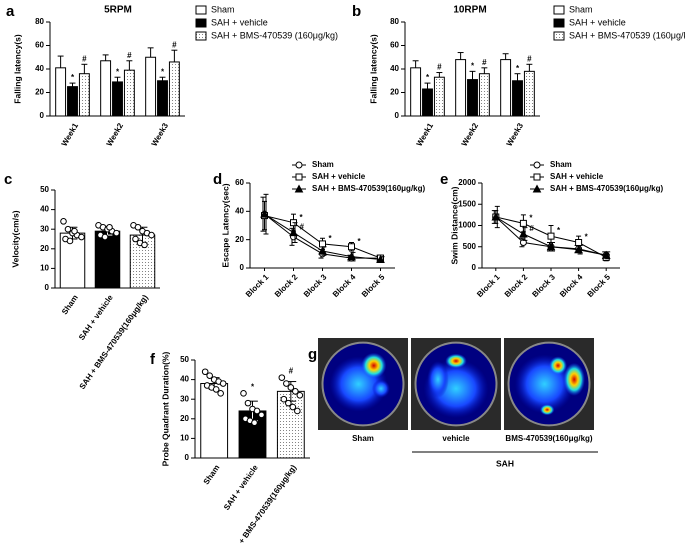  Describe the element at coordinates (184, 418) in the screenshot. I see `y-tick-label: 20` at that location.